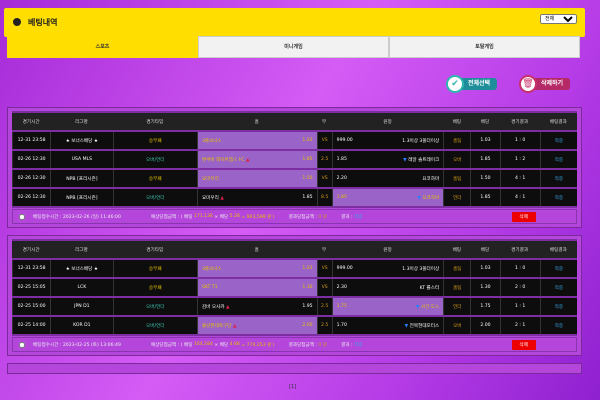 The width and height of the screenshot is (600, 400). Describe the element at coordinates (211, 269) in the screenshot. I see `home-team: 3폴보너스` at that location.